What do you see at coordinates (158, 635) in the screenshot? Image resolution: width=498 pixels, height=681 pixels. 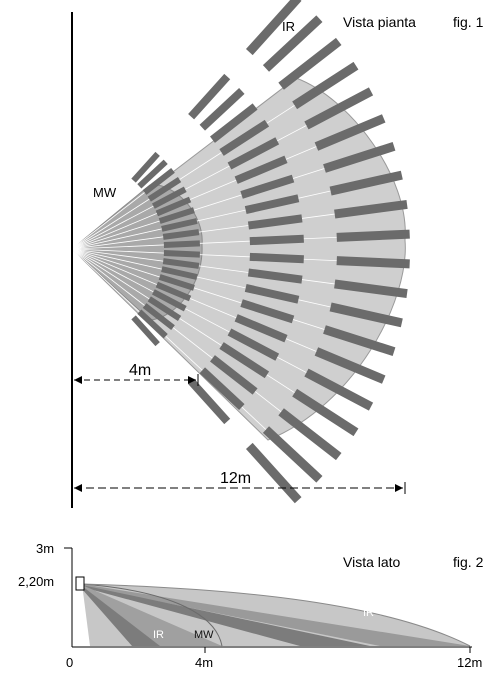 I see `side-ir-near-label: IR` at bounding box center [158, 635].